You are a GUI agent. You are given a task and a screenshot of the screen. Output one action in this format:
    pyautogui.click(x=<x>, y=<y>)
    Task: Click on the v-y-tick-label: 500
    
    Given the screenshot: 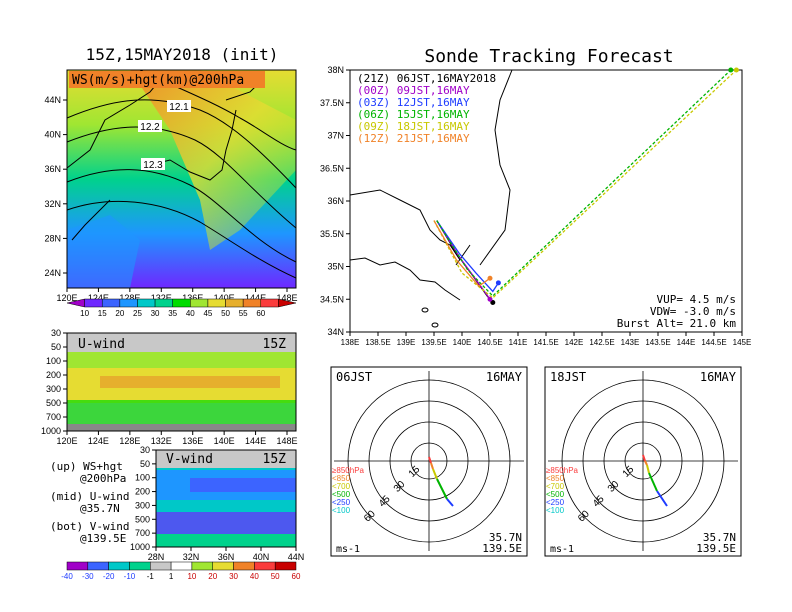 What is the action you would take?
    pyautogui.click(x=142, y=519)
    